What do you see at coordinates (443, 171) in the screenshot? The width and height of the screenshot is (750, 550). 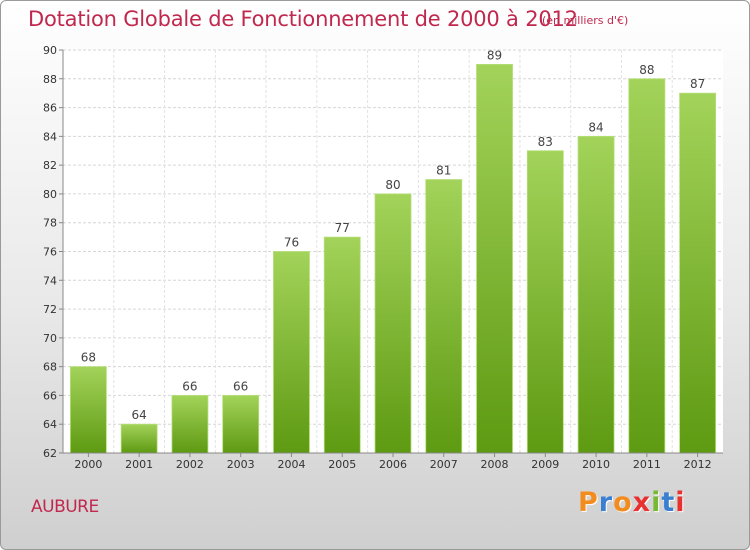 I see `data-label: 81` at bounding box center [443, 171].